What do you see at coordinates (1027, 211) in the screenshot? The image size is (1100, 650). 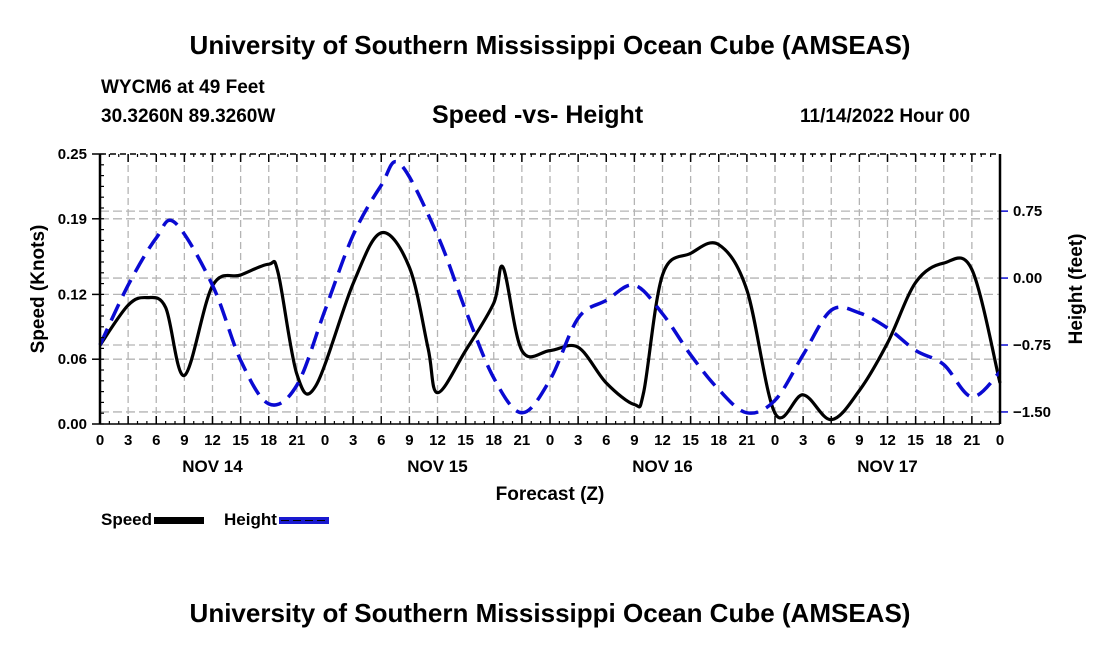 I see `y2-tick-label: 0.75` at bounding box center [1027, 211].